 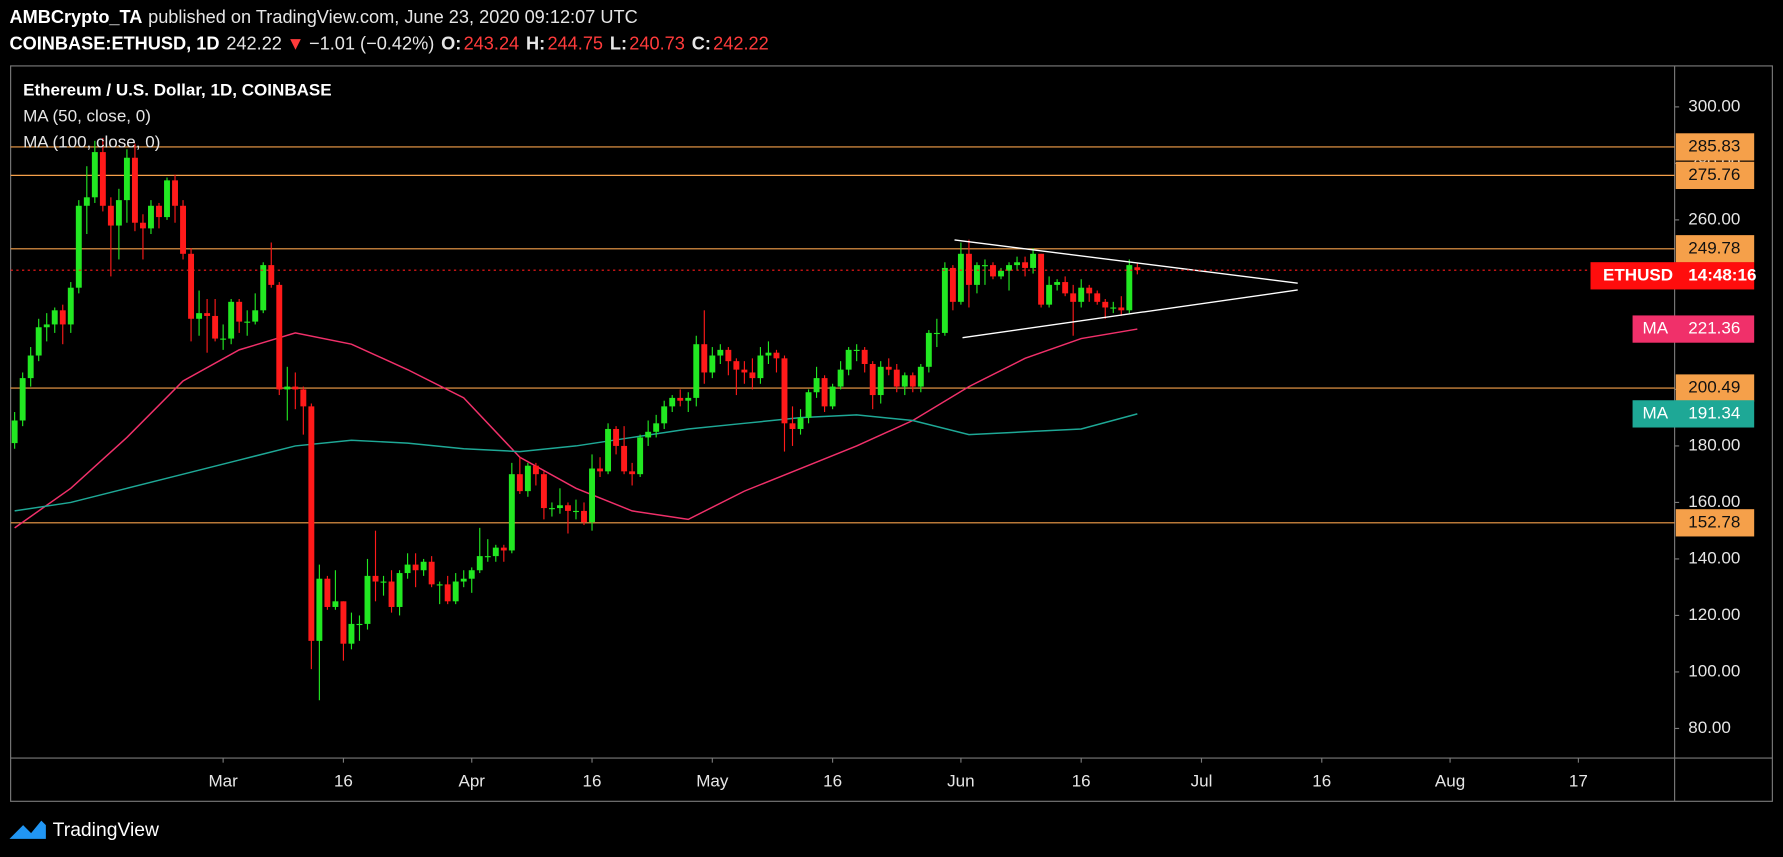 What do you see at coordinates (657, 43) in the screenshot?
I see `ohlc-value: 240.73` at bounding box center [657, 43].